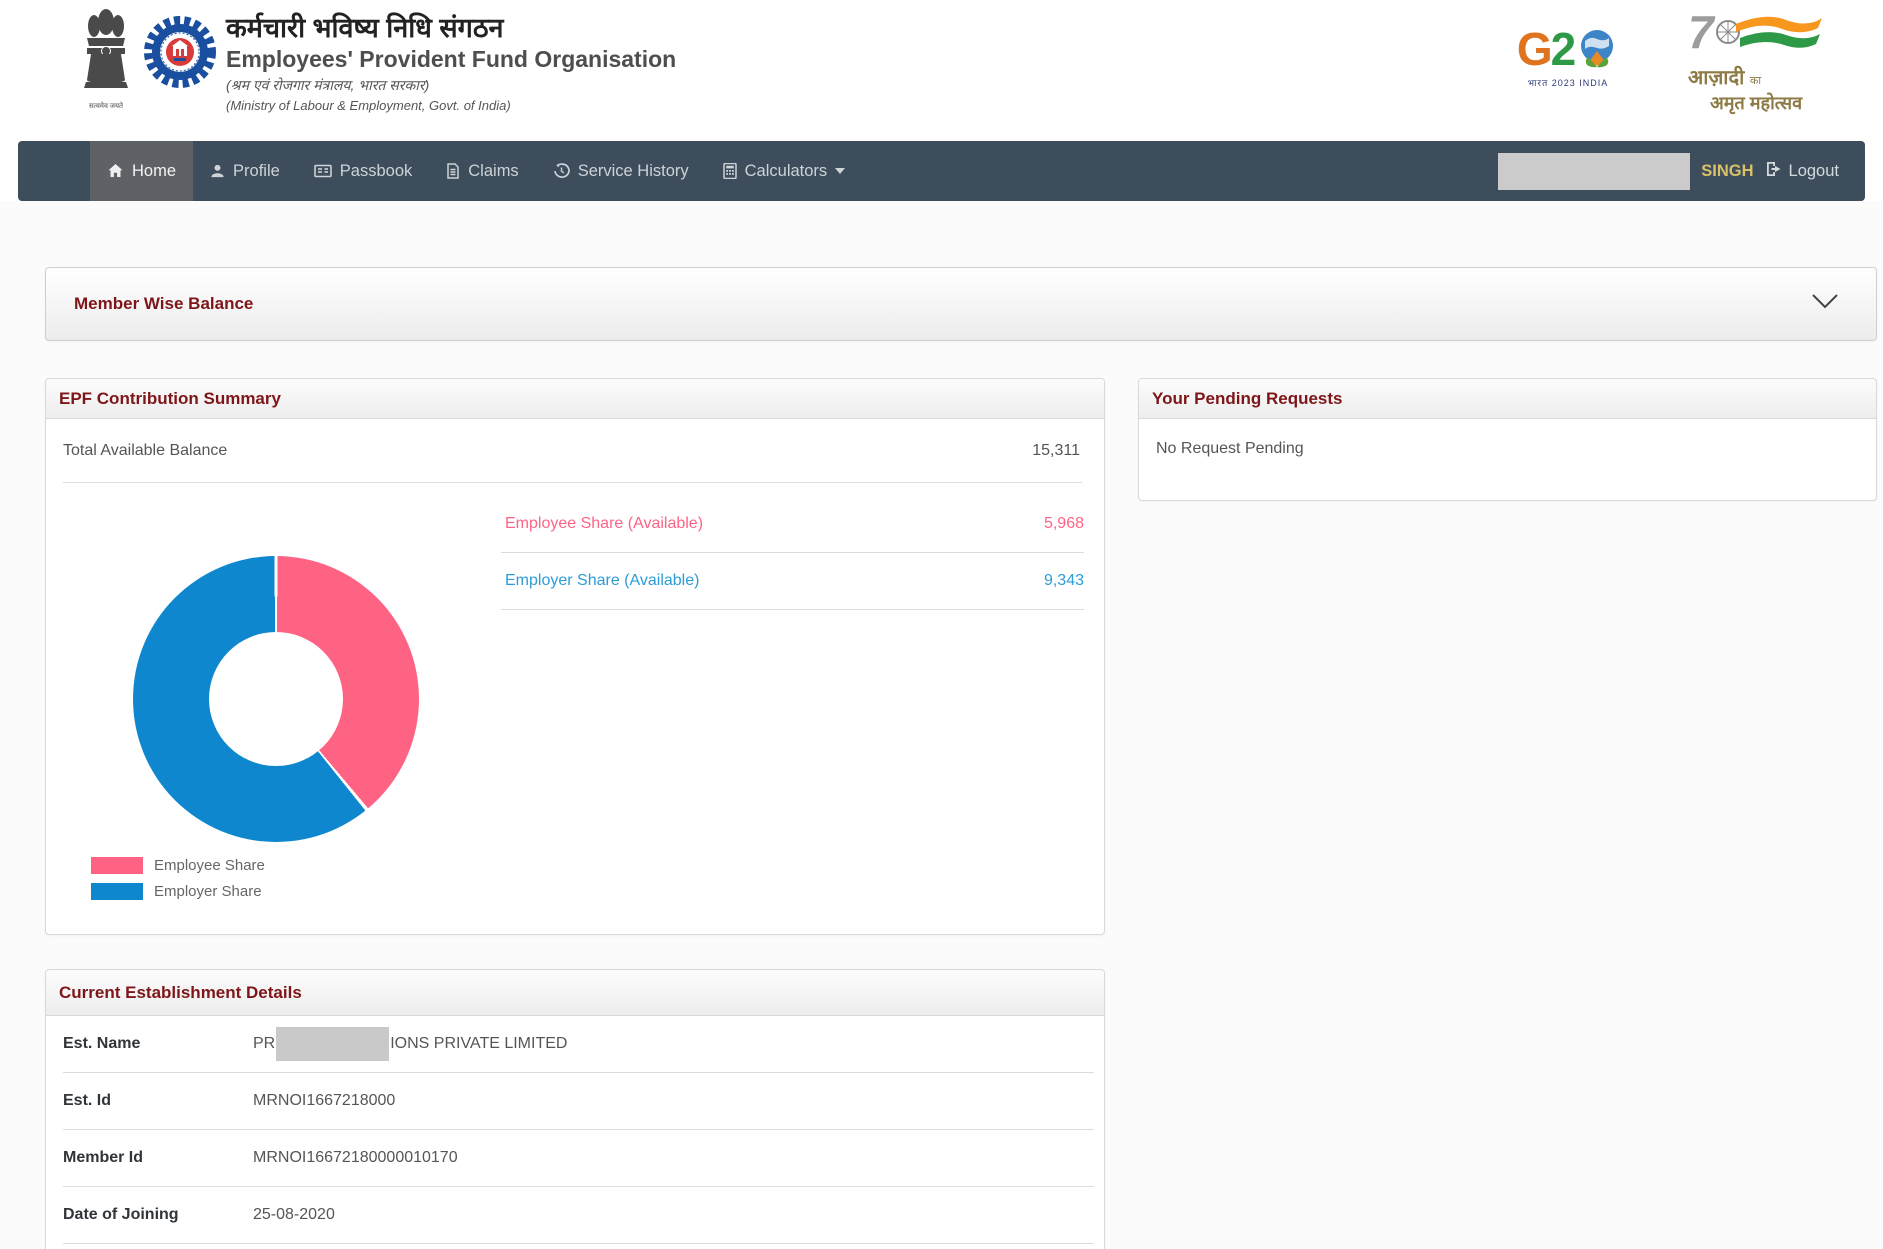 This screenshot has width=1883, height=1249. I want to click on date-of-joining-value: 25-08-2020, so click(294, 1214).